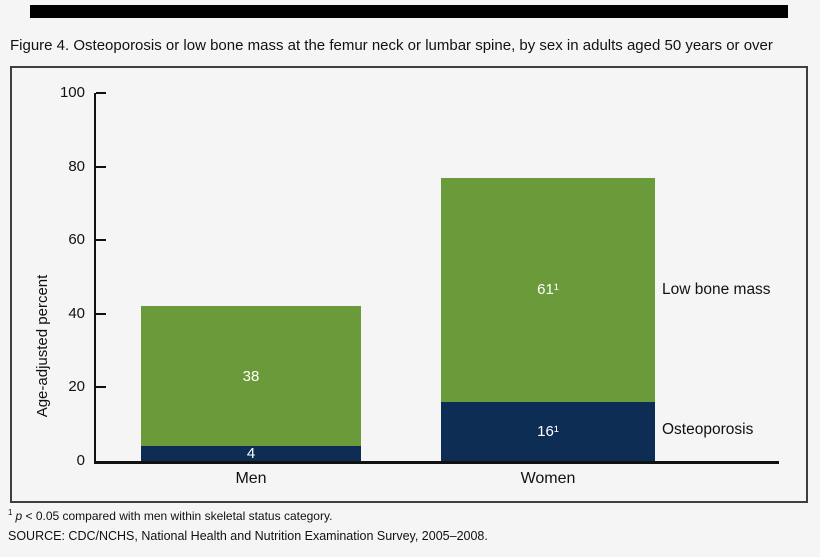 This screenshot has height=557, width=820. What do you see at coordinates (76, 240) in the screenshot?
I see `y-tick-label-60: 60` at bounding box center [76, 240].